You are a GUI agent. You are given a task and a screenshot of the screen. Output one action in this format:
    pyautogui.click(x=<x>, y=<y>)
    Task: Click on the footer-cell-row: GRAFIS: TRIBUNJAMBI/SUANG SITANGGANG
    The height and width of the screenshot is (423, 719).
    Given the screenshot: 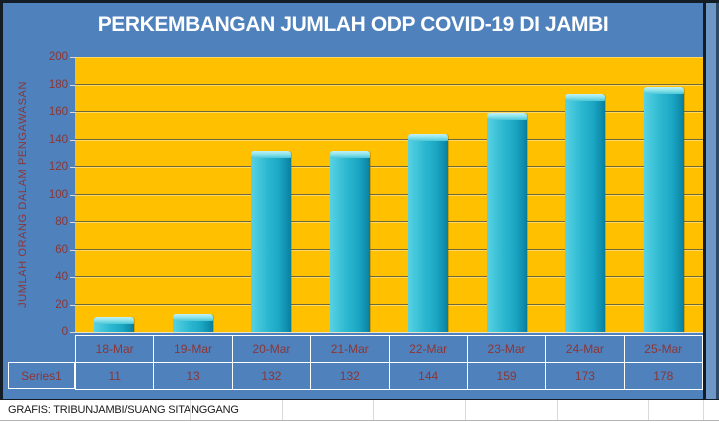 What is the action you would take?
    pyautogui.click(x=359, y=410)
    